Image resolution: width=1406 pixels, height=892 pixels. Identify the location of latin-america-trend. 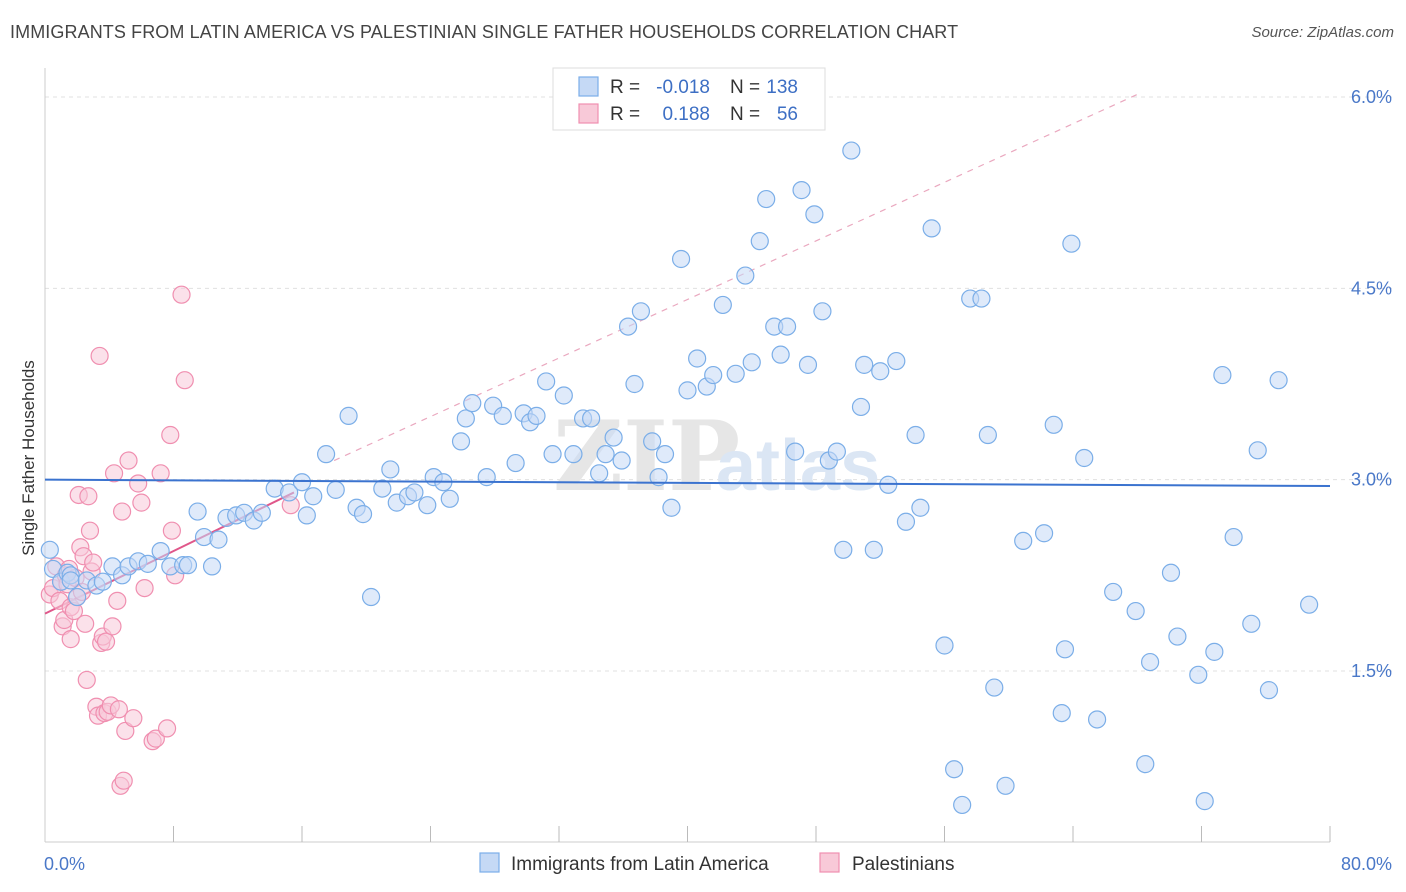
(687, 483).